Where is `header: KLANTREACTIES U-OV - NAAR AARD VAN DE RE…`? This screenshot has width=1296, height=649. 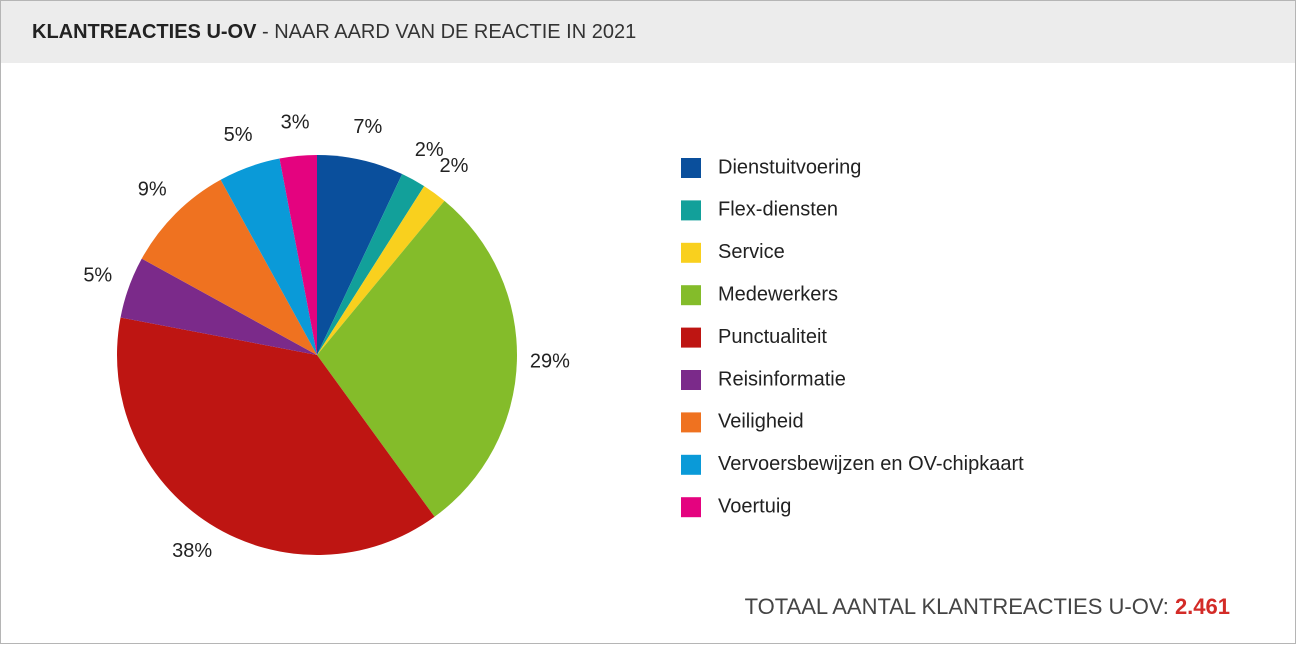 header: KLANTREACTIES U-OV - NAAR AARD VAN DE RE… is located at coordinates (334, 32).